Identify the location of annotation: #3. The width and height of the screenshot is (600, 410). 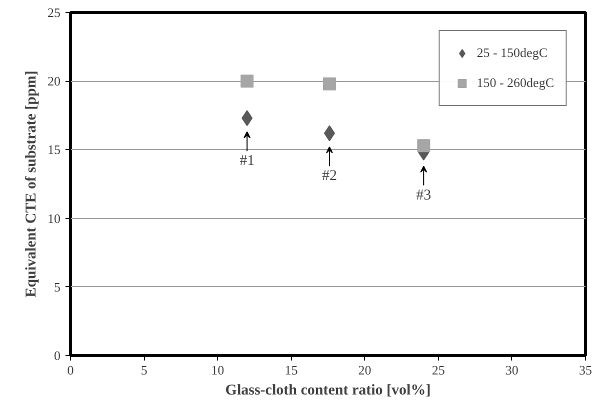
(424, 195).